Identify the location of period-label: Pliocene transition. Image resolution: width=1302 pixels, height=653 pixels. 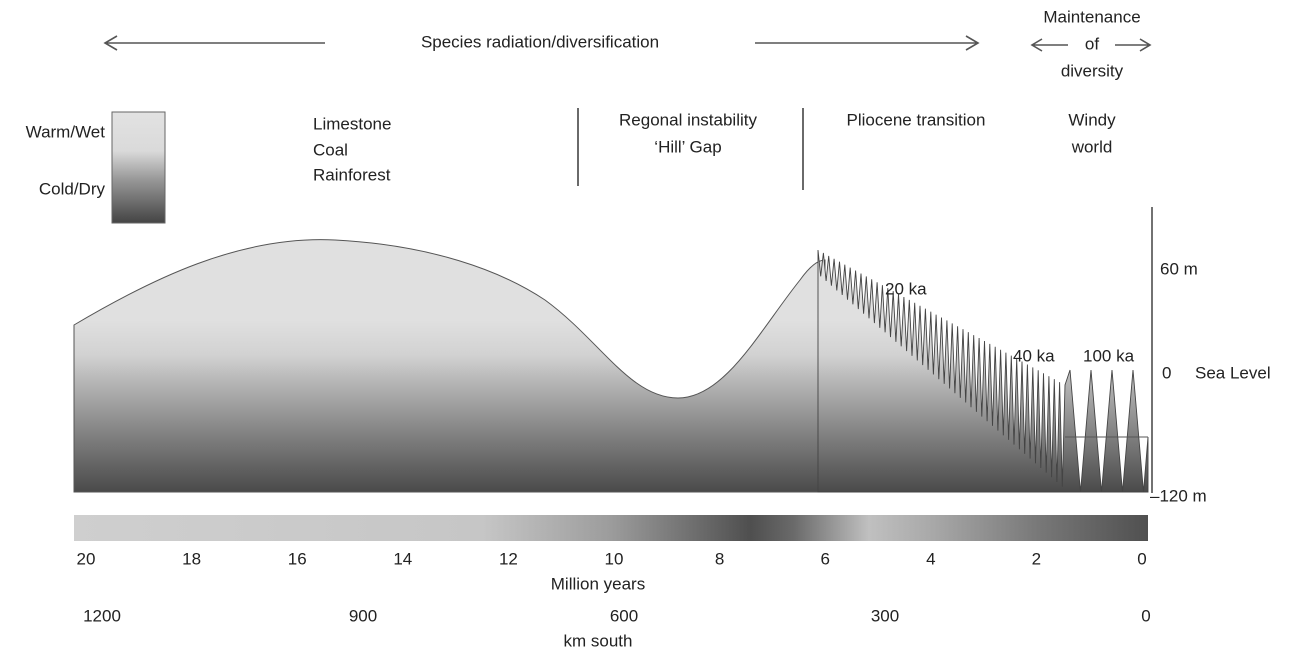
(916, 119).